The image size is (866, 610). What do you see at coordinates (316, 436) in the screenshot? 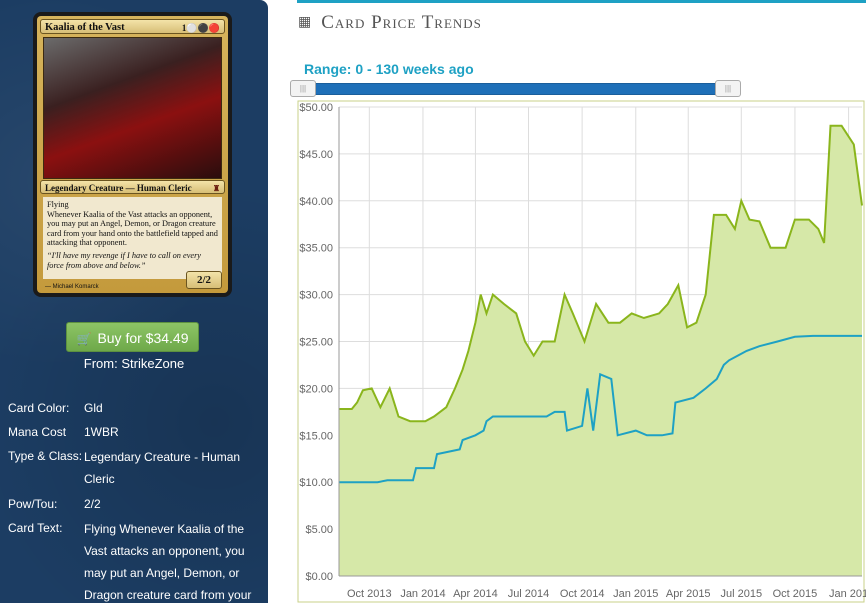
I see `y-tick-label: $15.00` at bounding box center [316, 436].